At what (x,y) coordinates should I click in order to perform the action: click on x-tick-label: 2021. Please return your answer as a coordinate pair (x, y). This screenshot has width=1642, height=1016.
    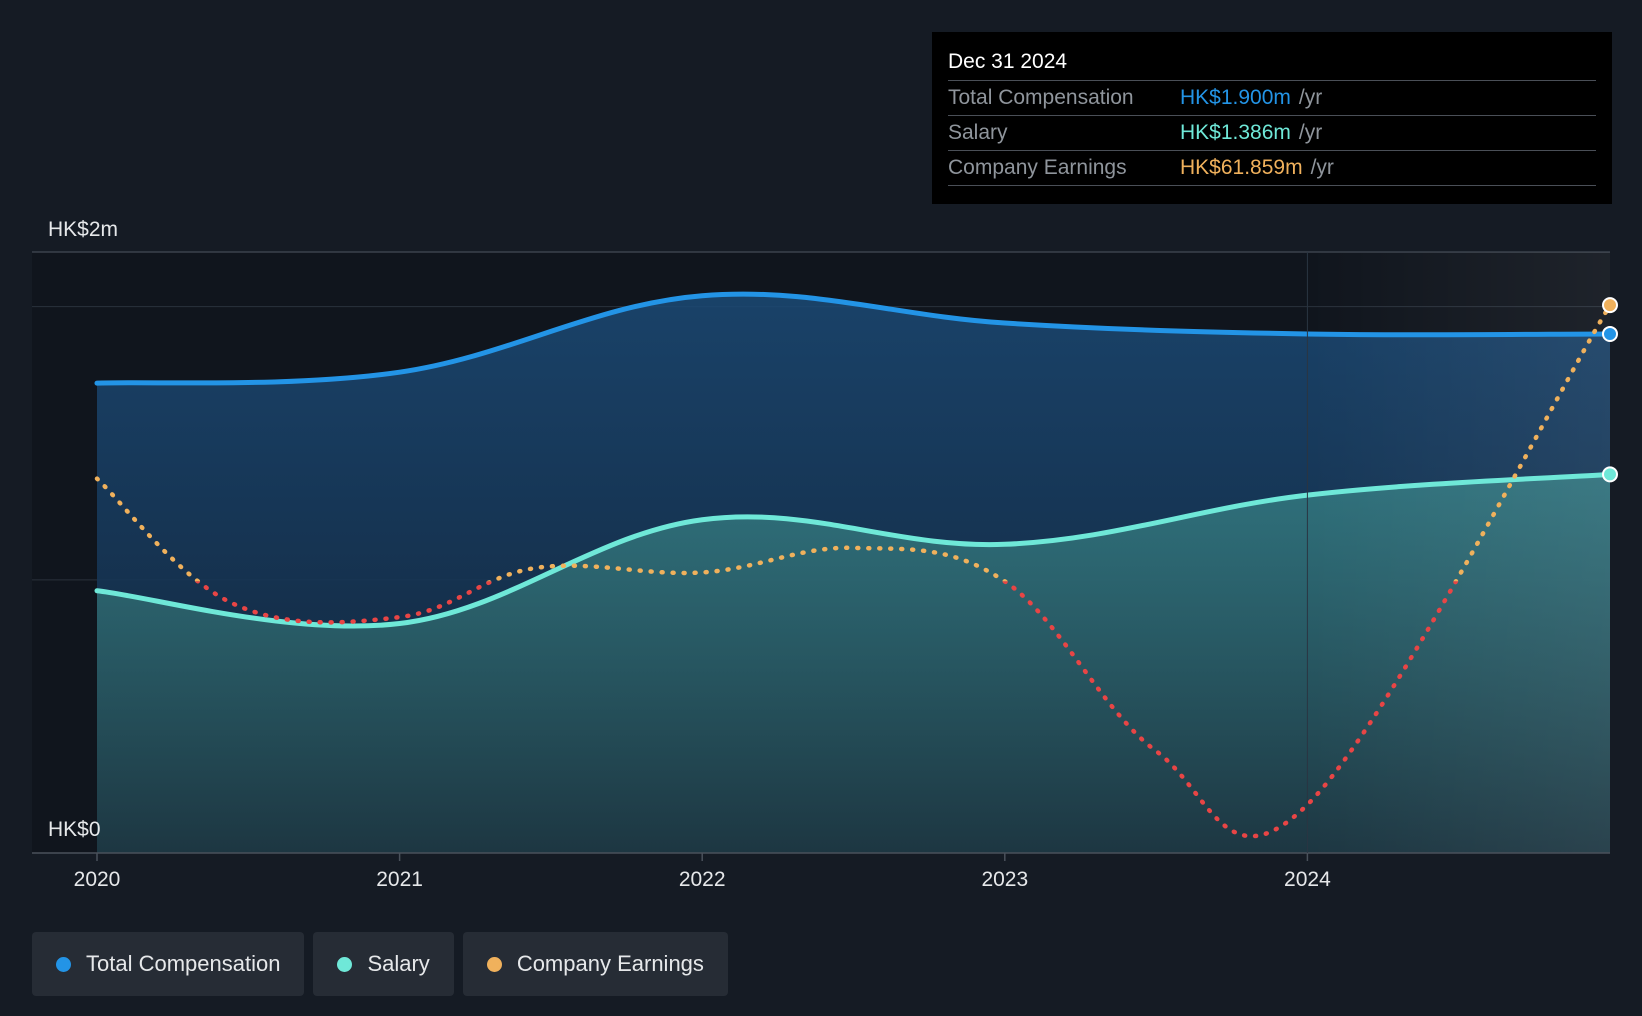
    Looking at the image, I should click on (399, 879).